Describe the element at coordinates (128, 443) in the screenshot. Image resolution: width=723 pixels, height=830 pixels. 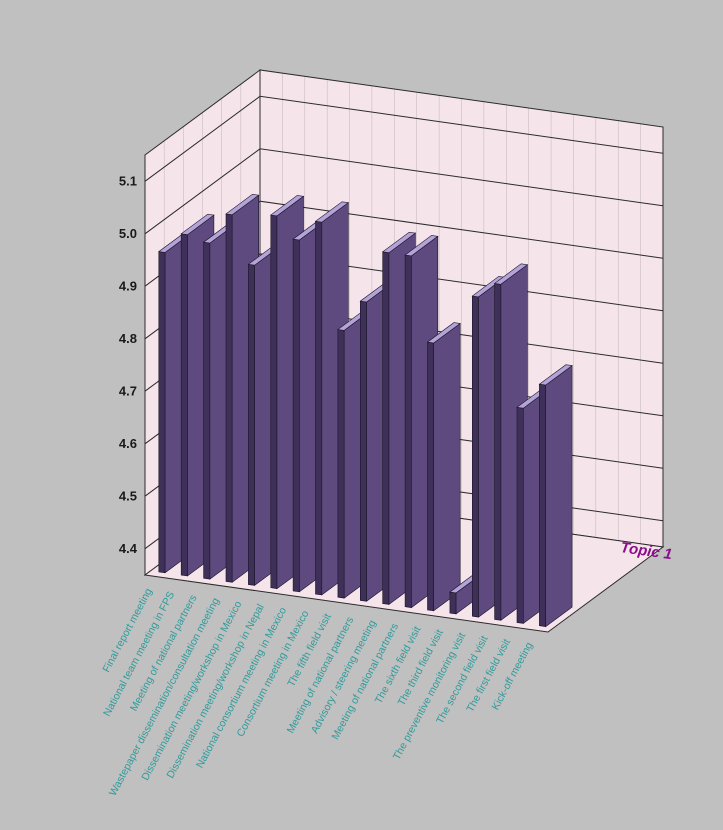
I see `y-tick-label: 4.6` at that location.